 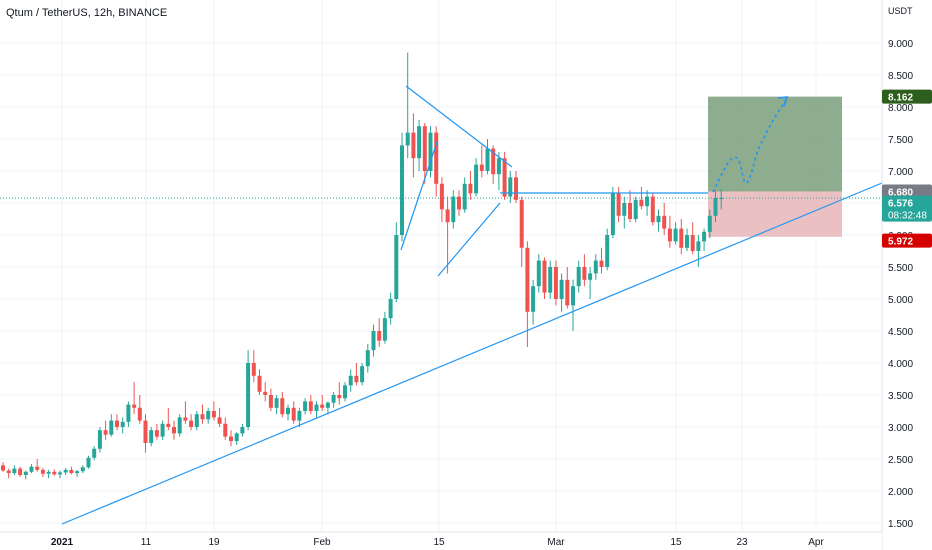 I want to click on price-axis-bg, so click(x=907, y=275).